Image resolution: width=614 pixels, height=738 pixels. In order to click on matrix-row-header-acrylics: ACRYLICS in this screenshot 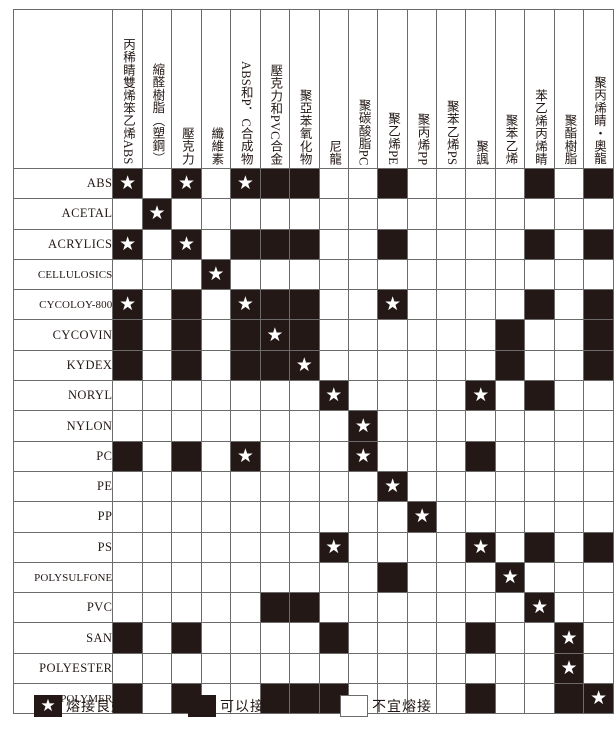, I will do `click(63, 244)`.